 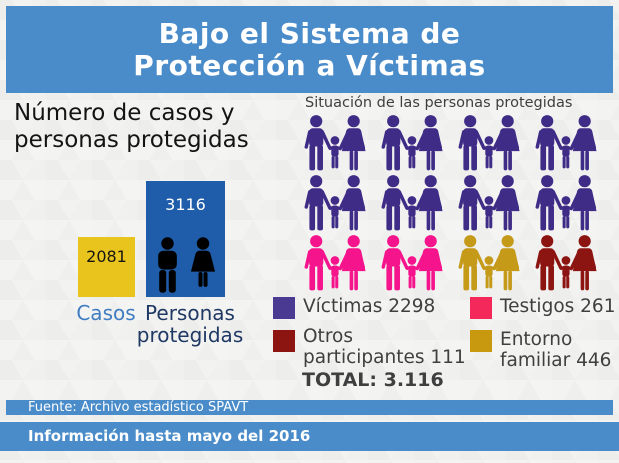 I want to click on family-icon-entorno, so click(x=493, y=263).